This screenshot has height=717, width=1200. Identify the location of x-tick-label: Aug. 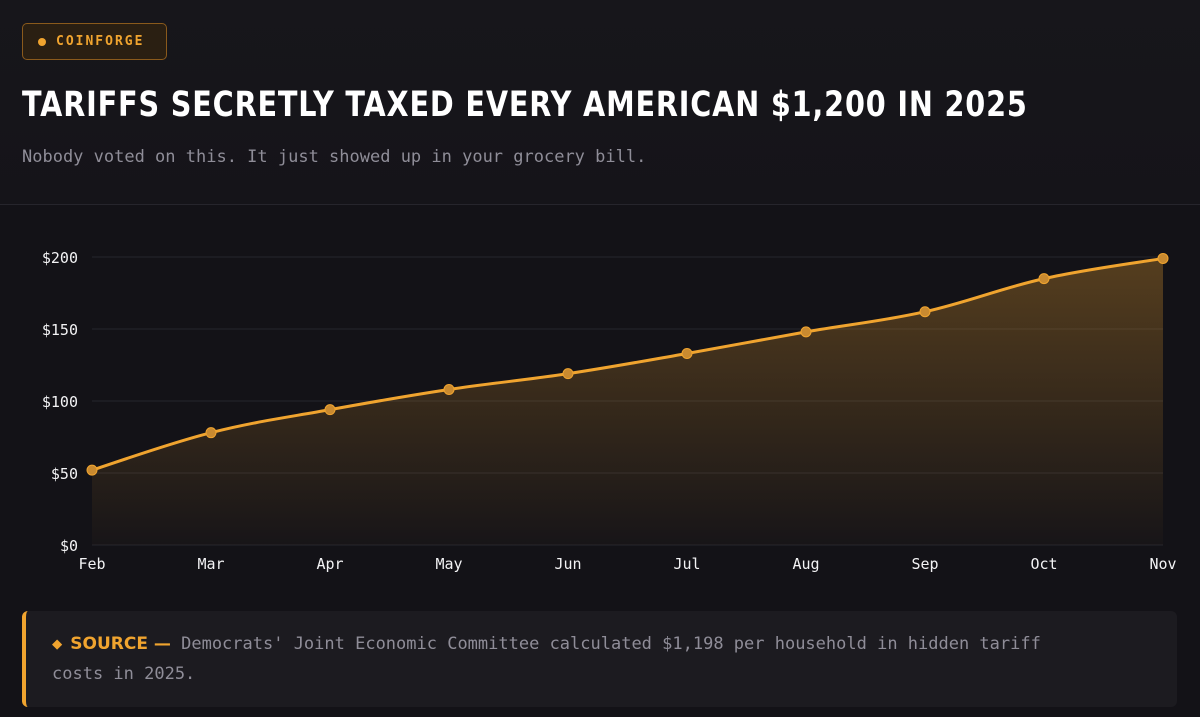
(805, 564).